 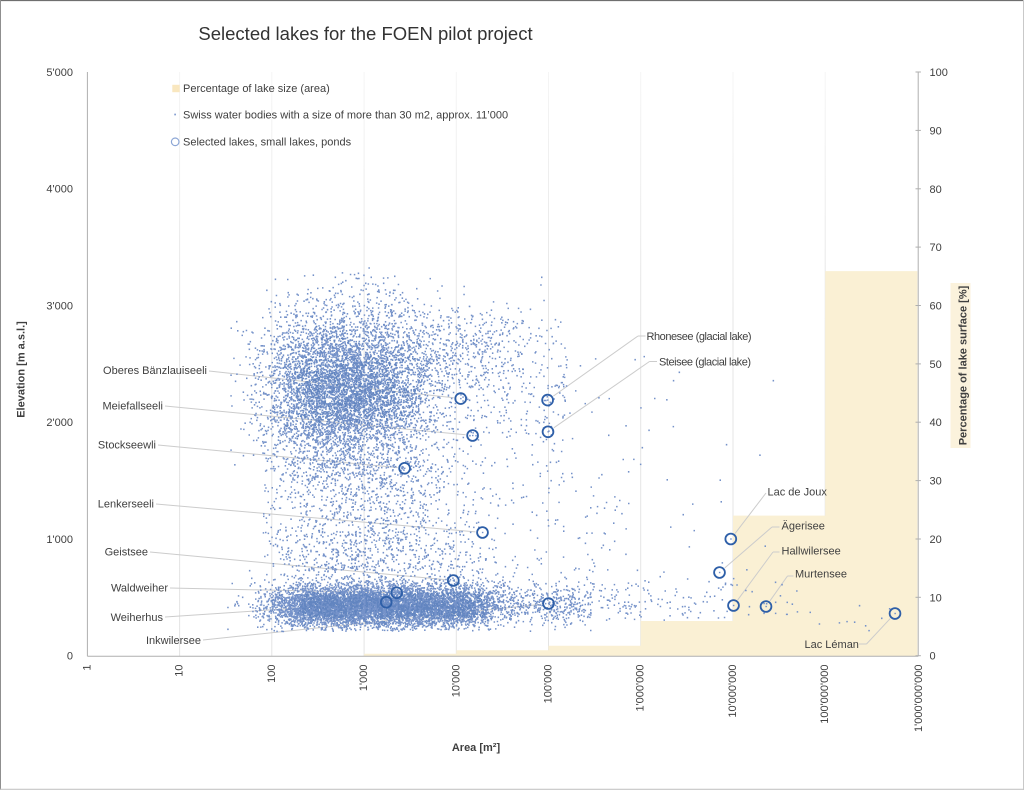 I want to click on svg-text: Lac Léman, so click(x=832, y=645).